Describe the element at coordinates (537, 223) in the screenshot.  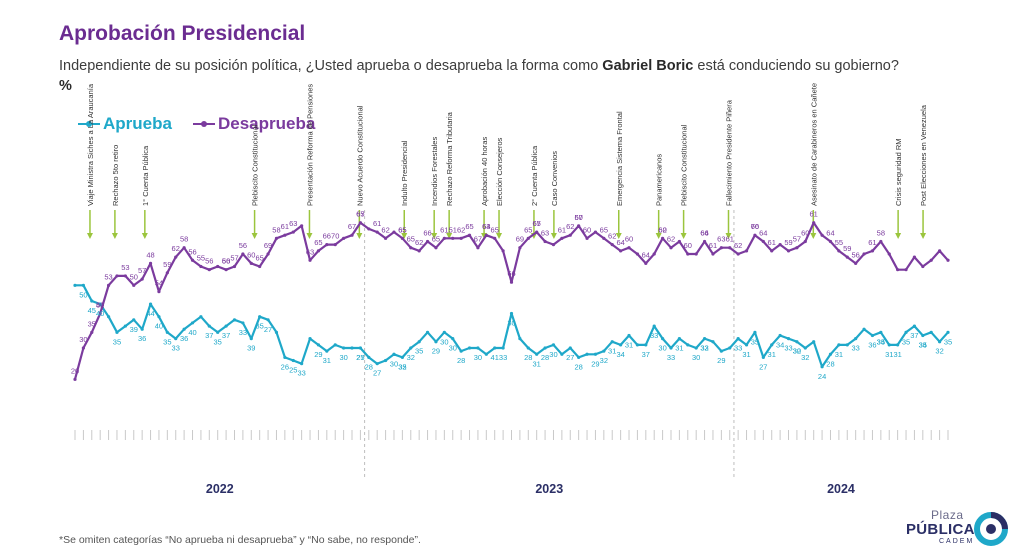
I see `desaprueba-data-label: 67` at that location.